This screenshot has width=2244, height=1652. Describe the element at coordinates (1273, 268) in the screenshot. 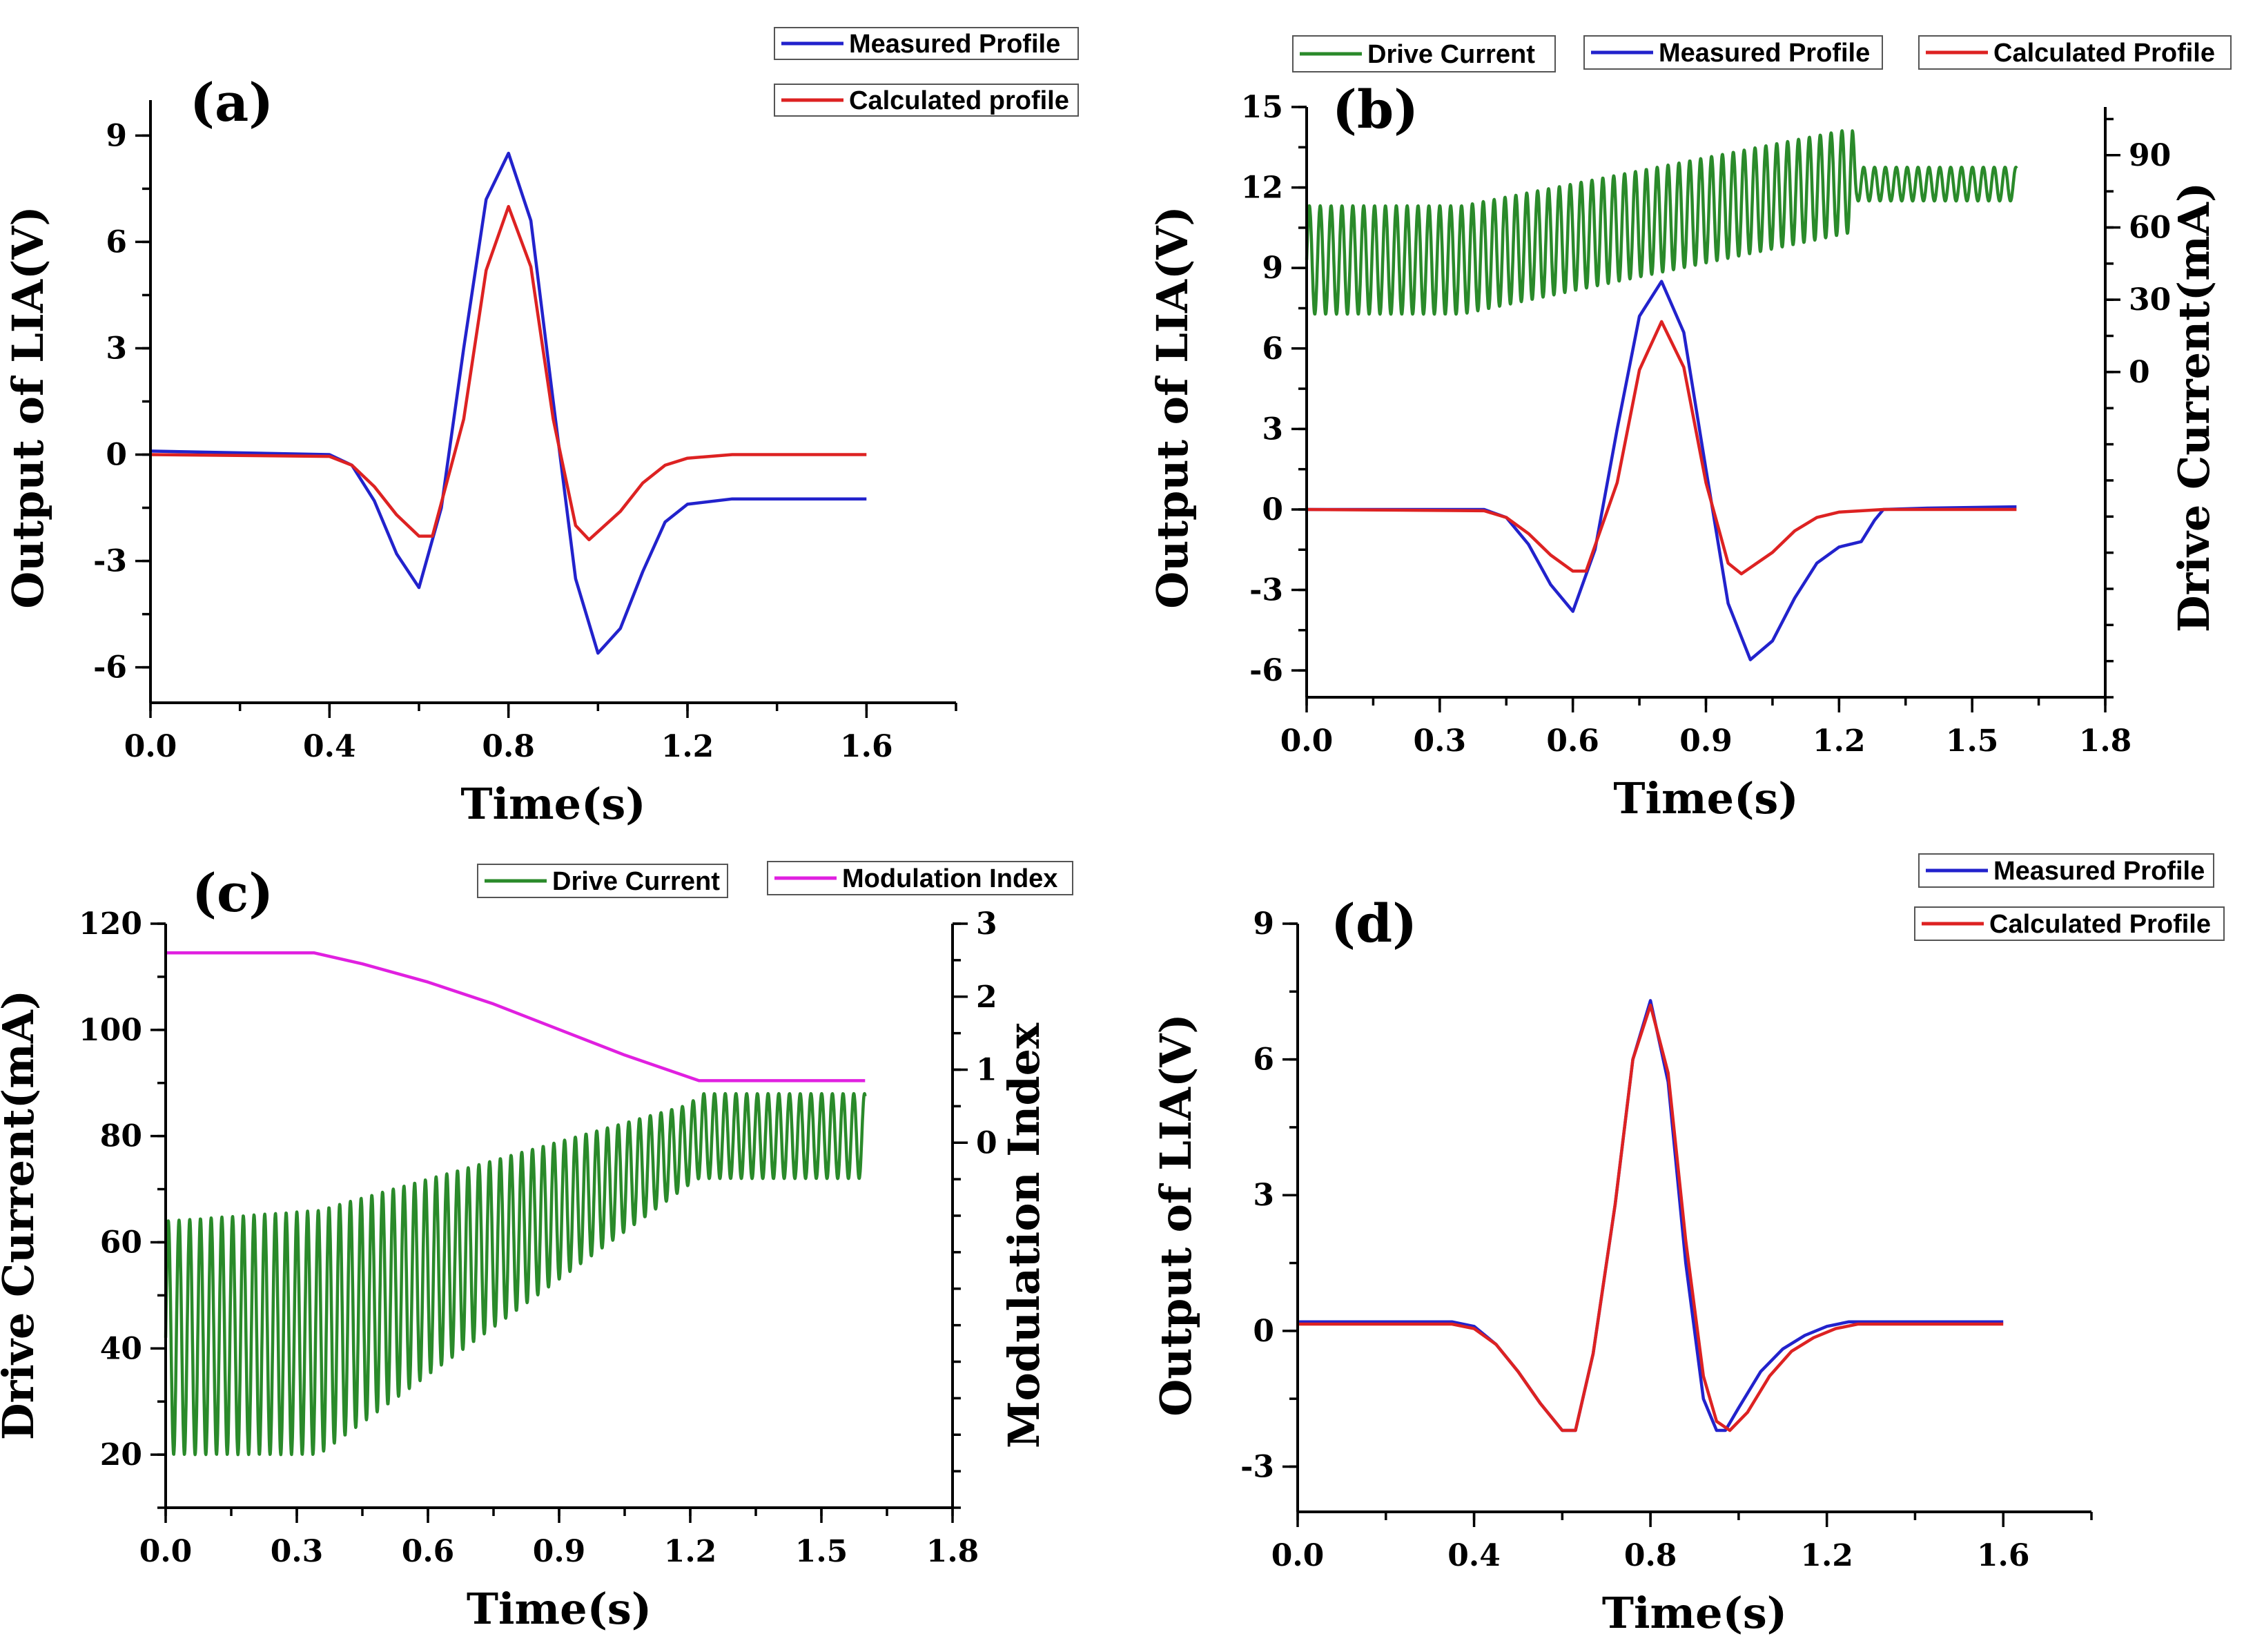

I see `y-tick-label-b: 9` at that location.